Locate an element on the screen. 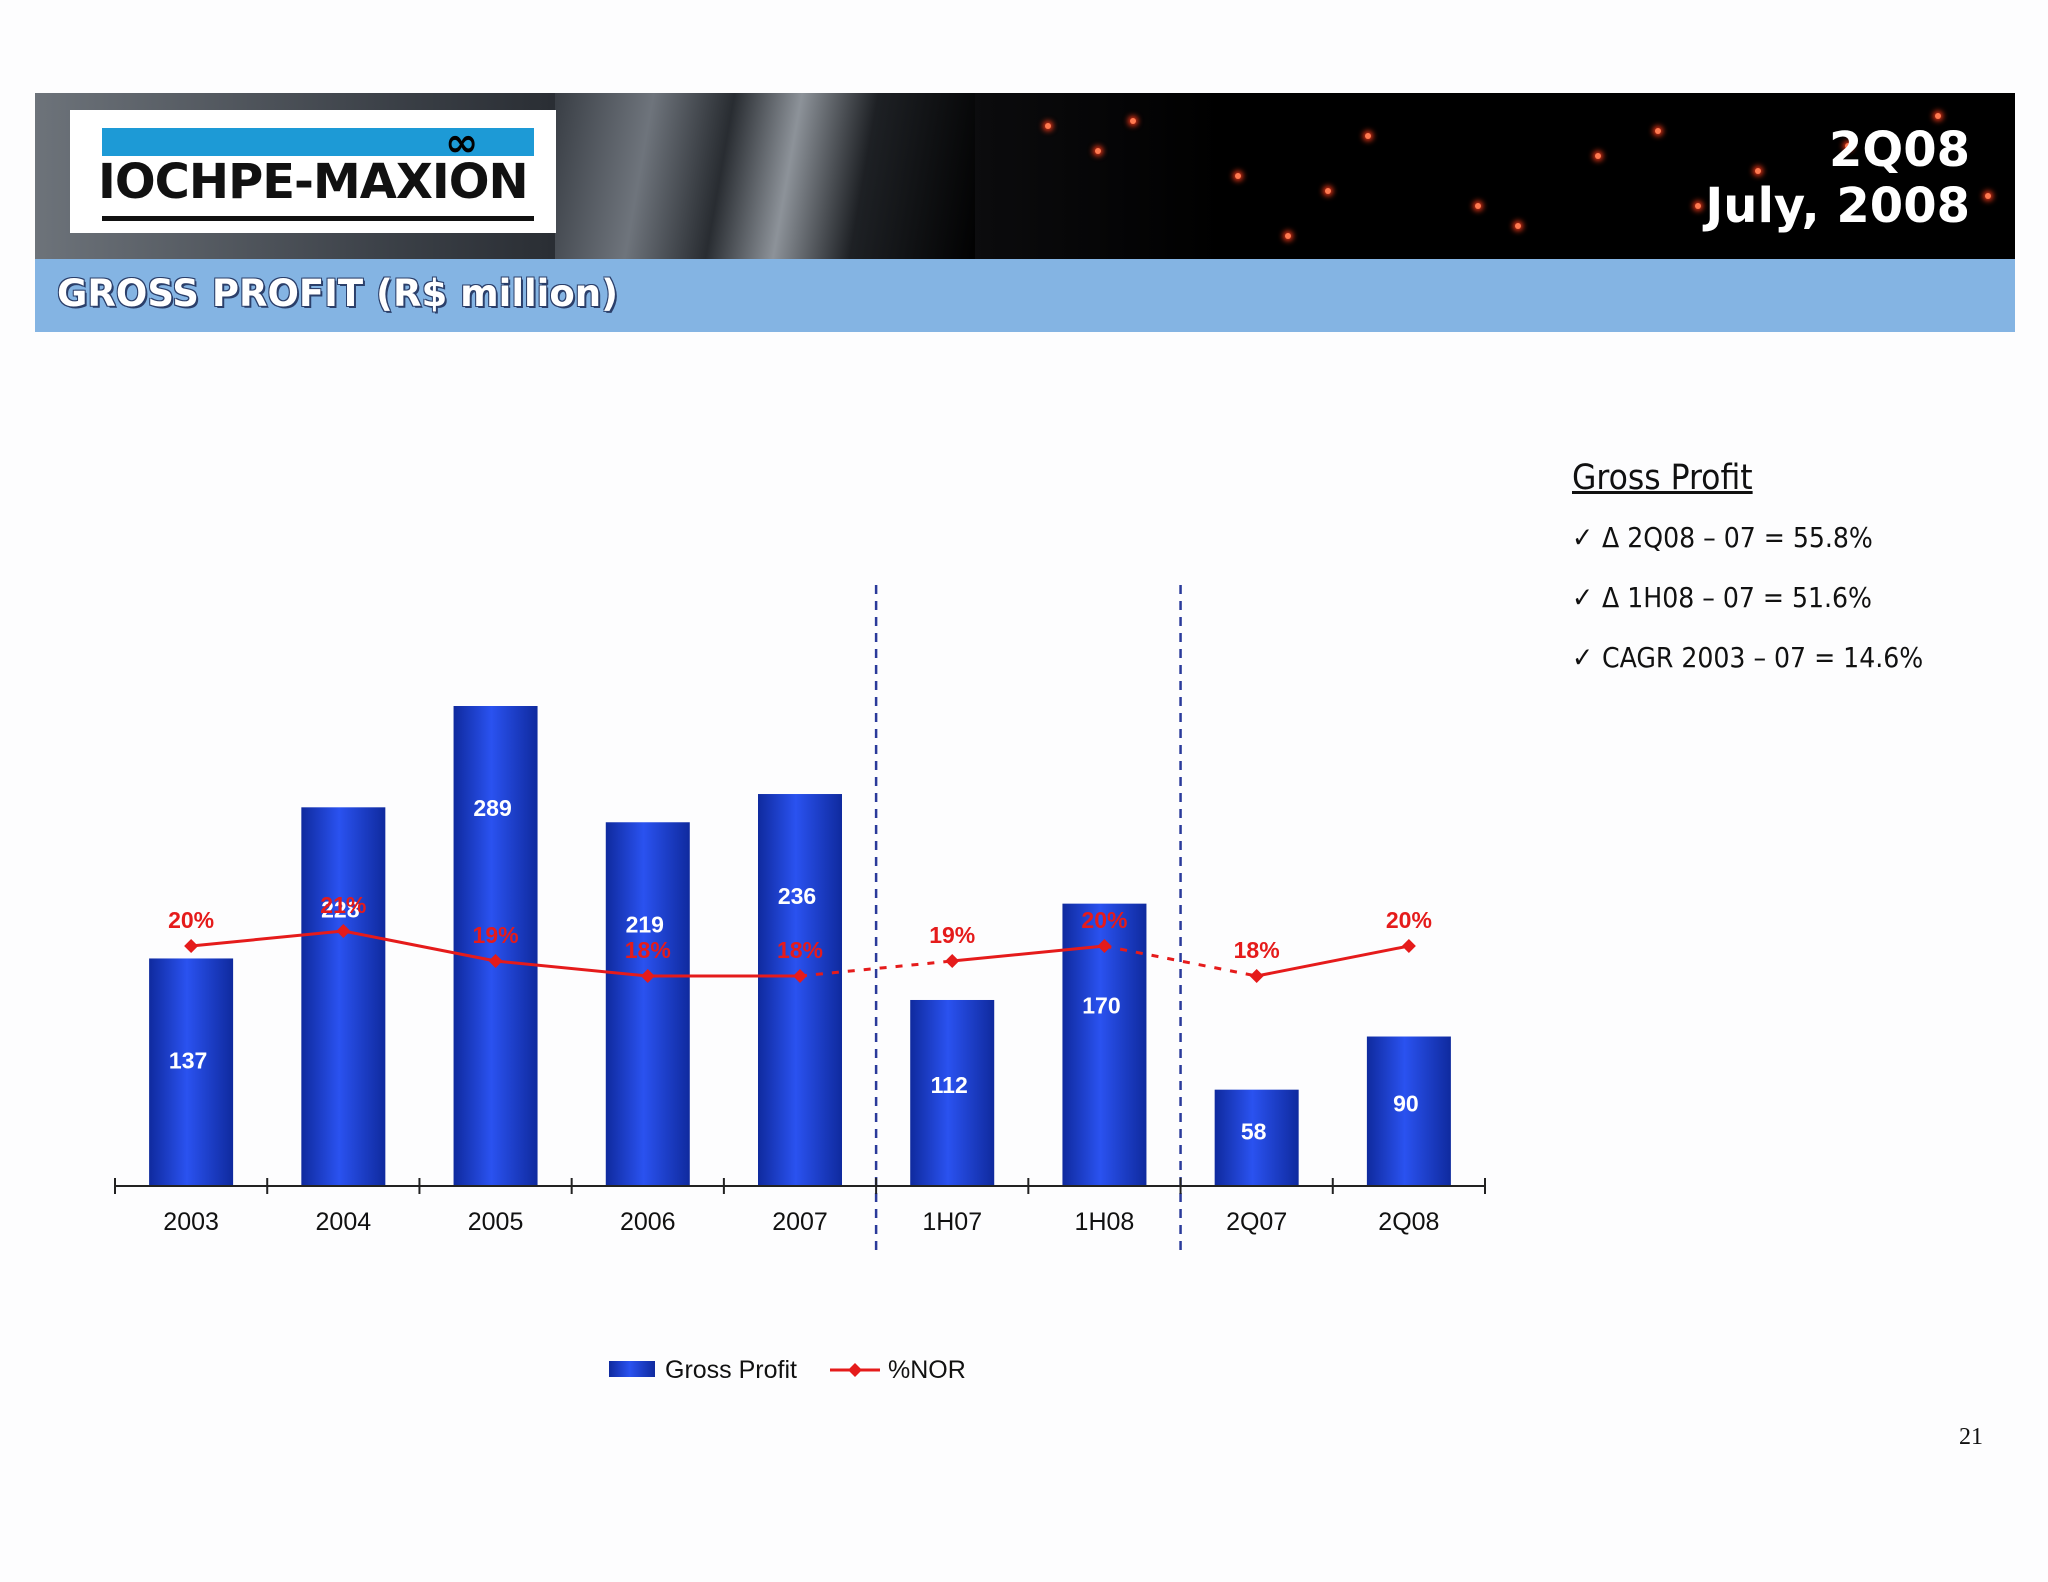  bar-value-label: 137 is located at coordinates (188, 1060).